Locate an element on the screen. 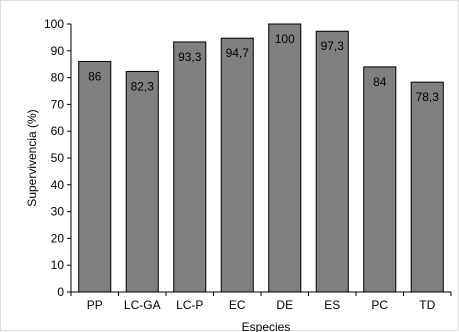 The height and width of the screenshot is (332, 459). y-tick-label: 70 is located at coordinates (58, 104).